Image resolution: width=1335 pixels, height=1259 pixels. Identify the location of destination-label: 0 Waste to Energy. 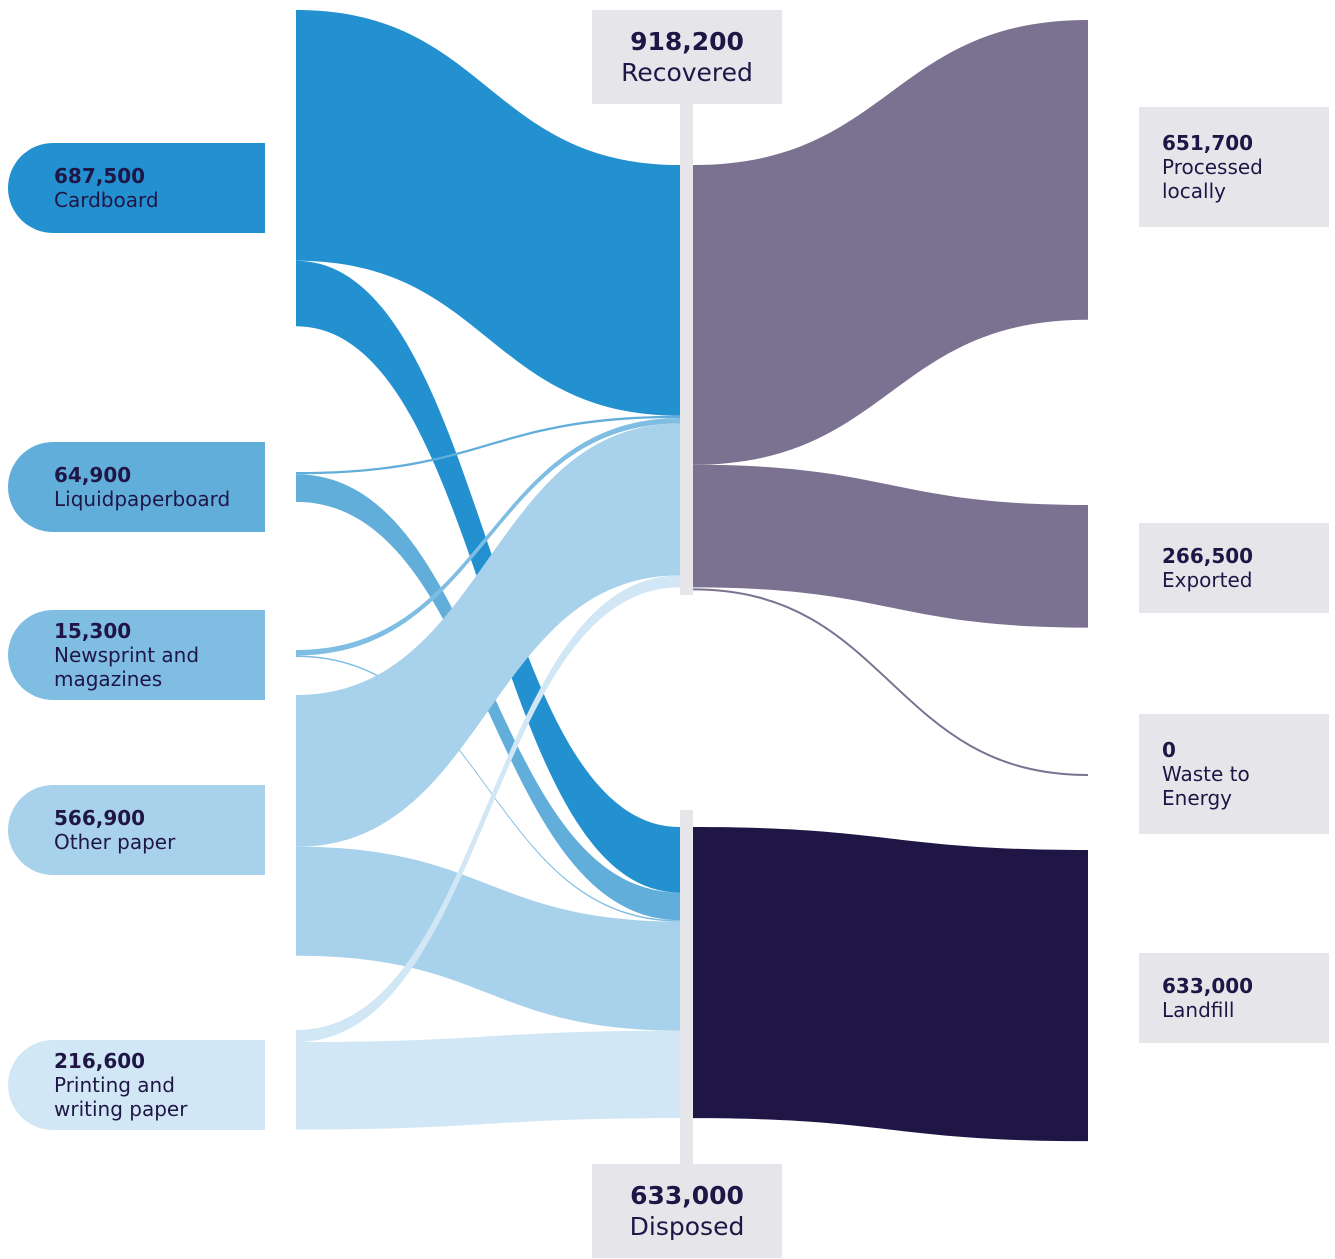
(1234, 774).